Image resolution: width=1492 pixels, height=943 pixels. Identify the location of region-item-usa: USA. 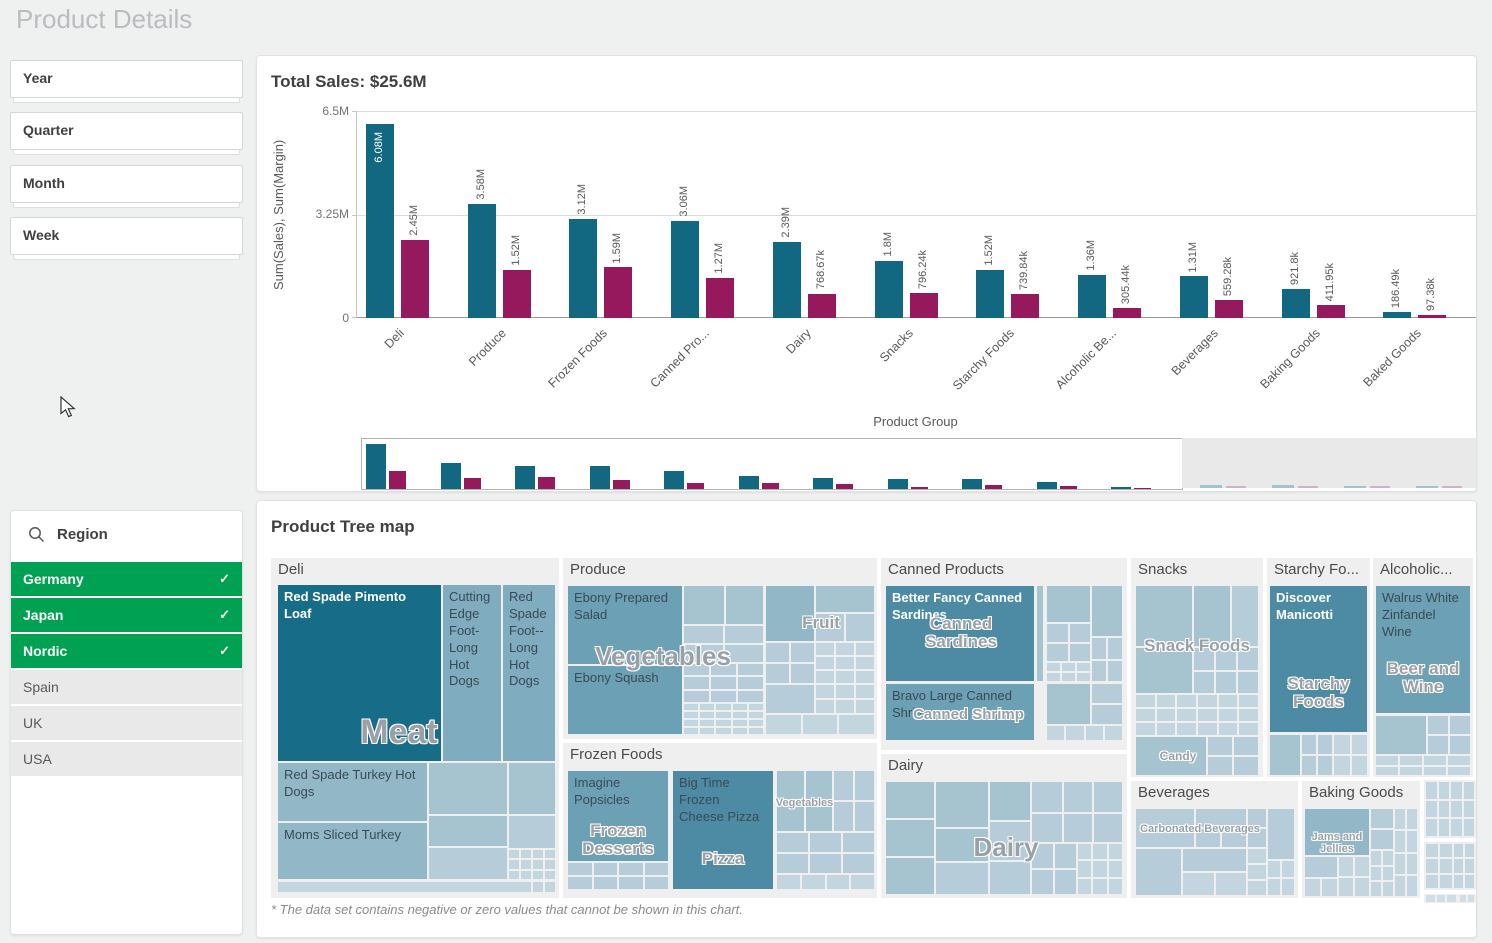
(126, 759).